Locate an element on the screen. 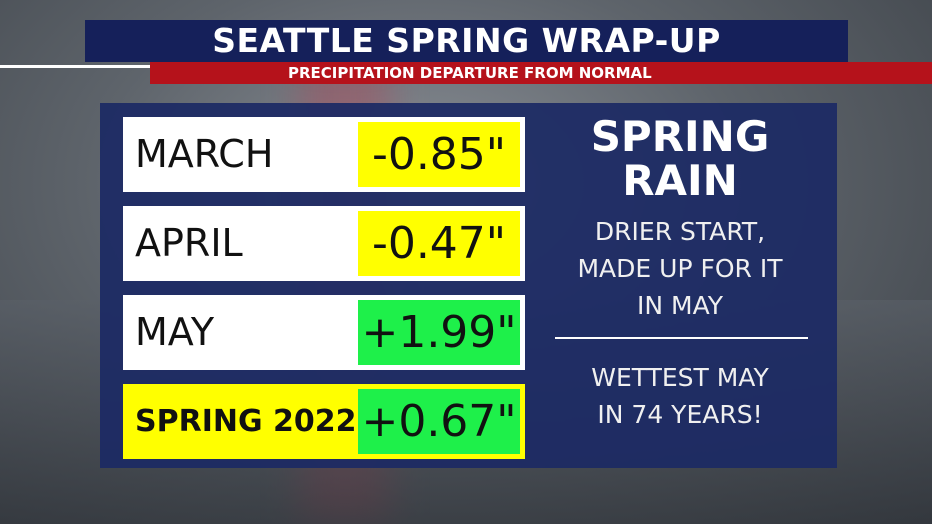 This screenshot has width=932, height=524. table-row: SPRING 2022 +0.67" is located at coordinates (324, 421).